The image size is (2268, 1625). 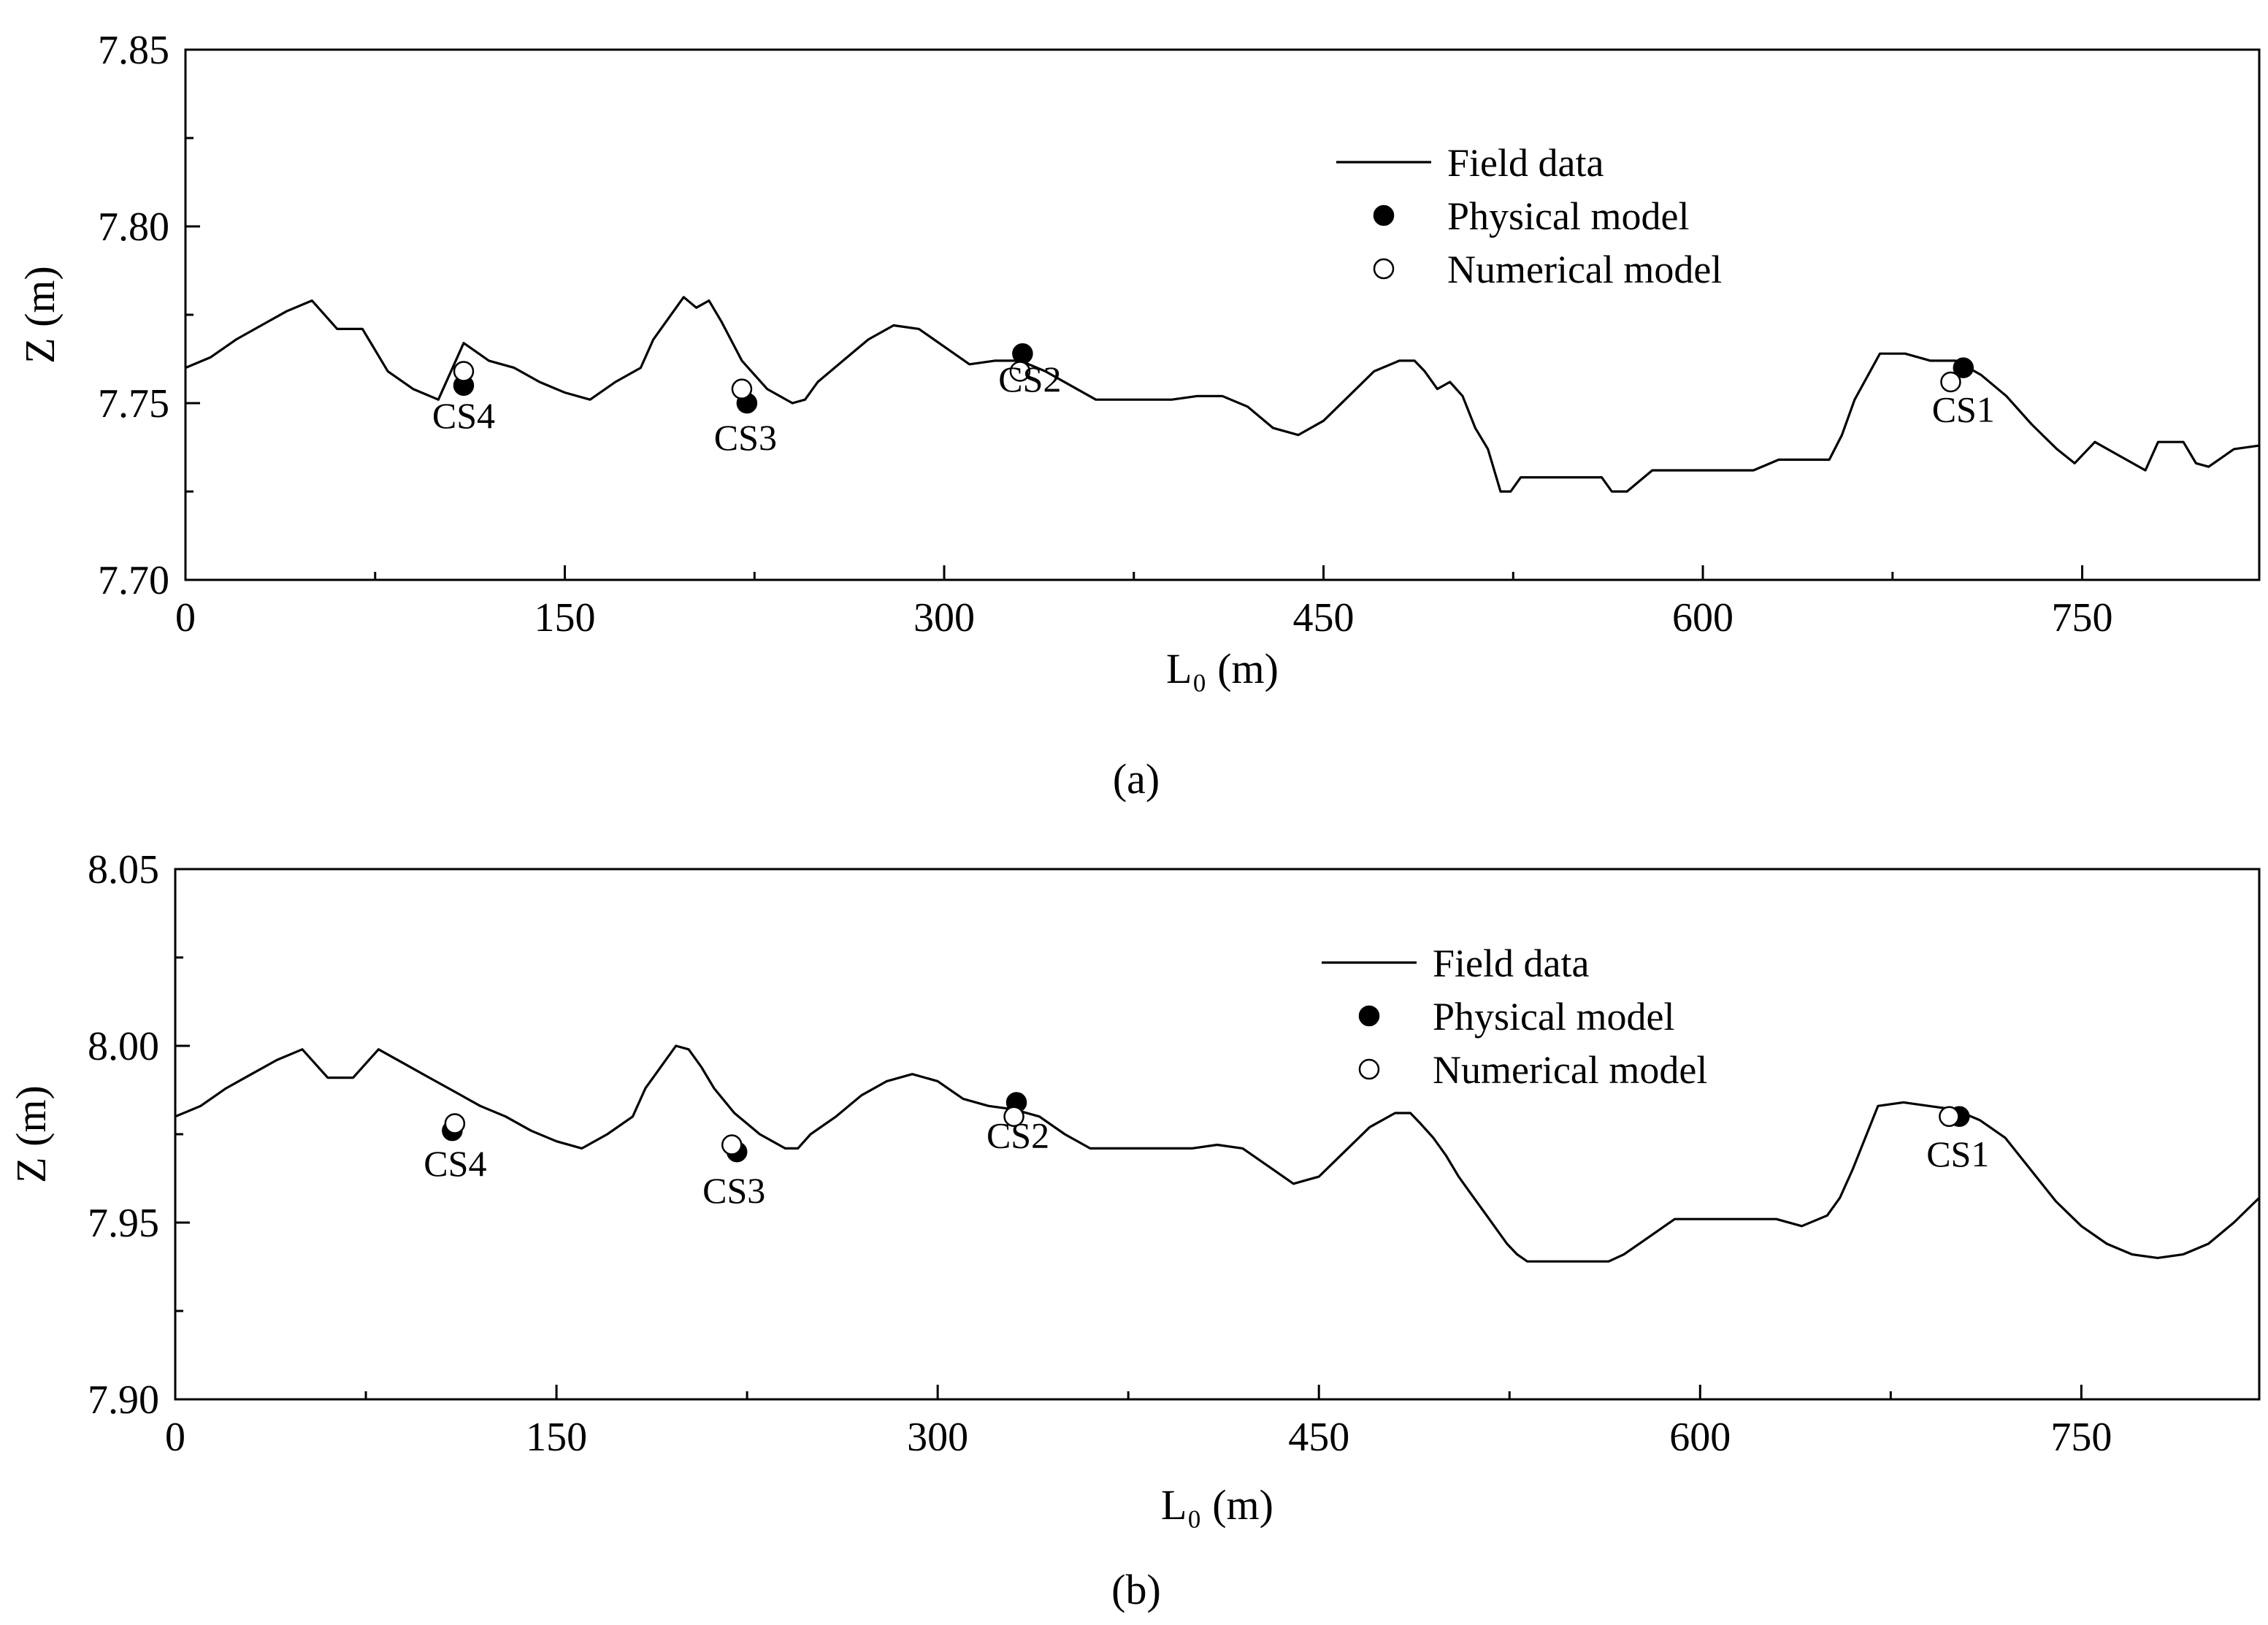 What do you see at coordinates (1136, 1590) in the screenshot?
I see `panel-label-b: (b)` at bounding box center [1136, 1590].